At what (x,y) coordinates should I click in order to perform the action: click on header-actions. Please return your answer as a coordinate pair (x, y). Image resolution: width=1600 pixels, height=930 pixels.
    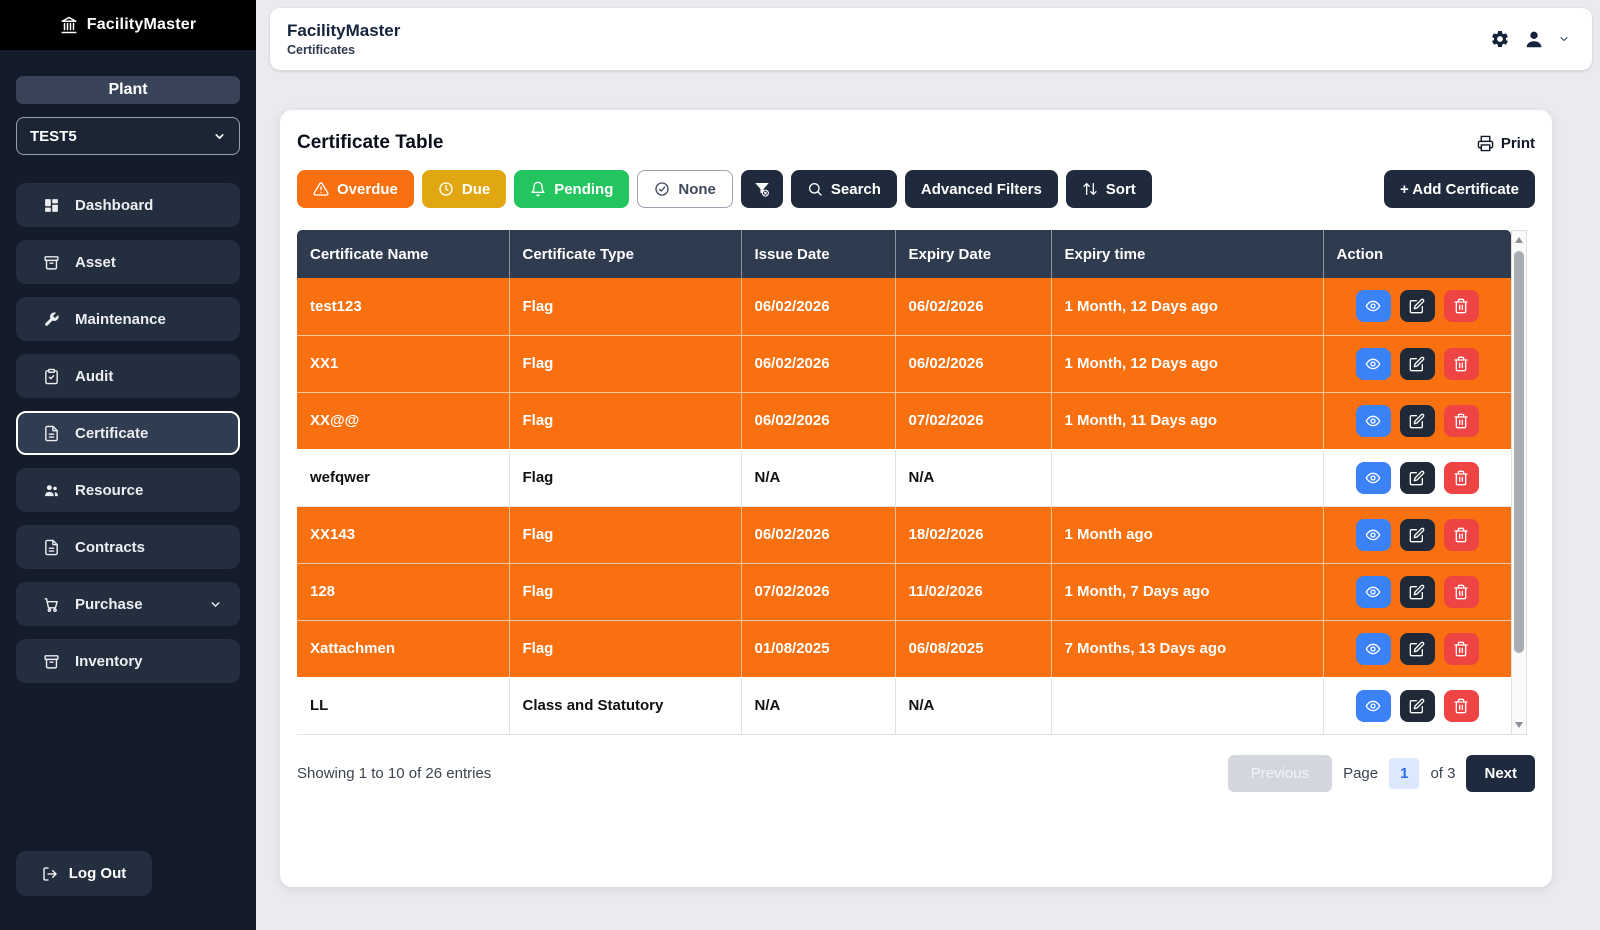
    Looking at the image, I should click on (1530, 39).